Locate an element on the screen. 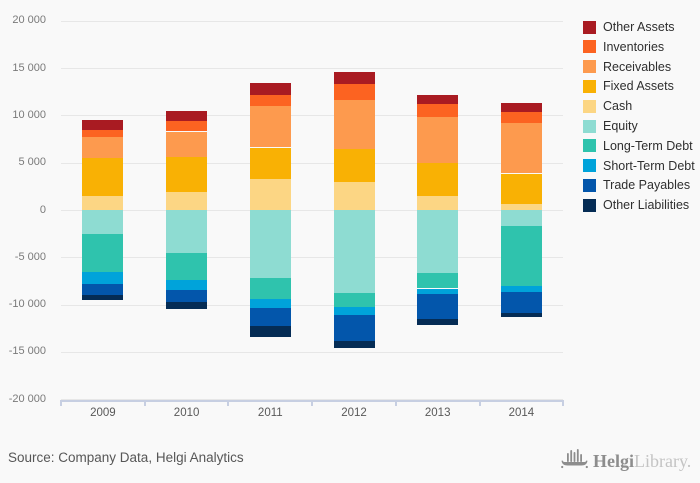 The image size is (700, 483). legend-item-short-term-debt: Short-Term Debt is located at coordinates (639, 166).